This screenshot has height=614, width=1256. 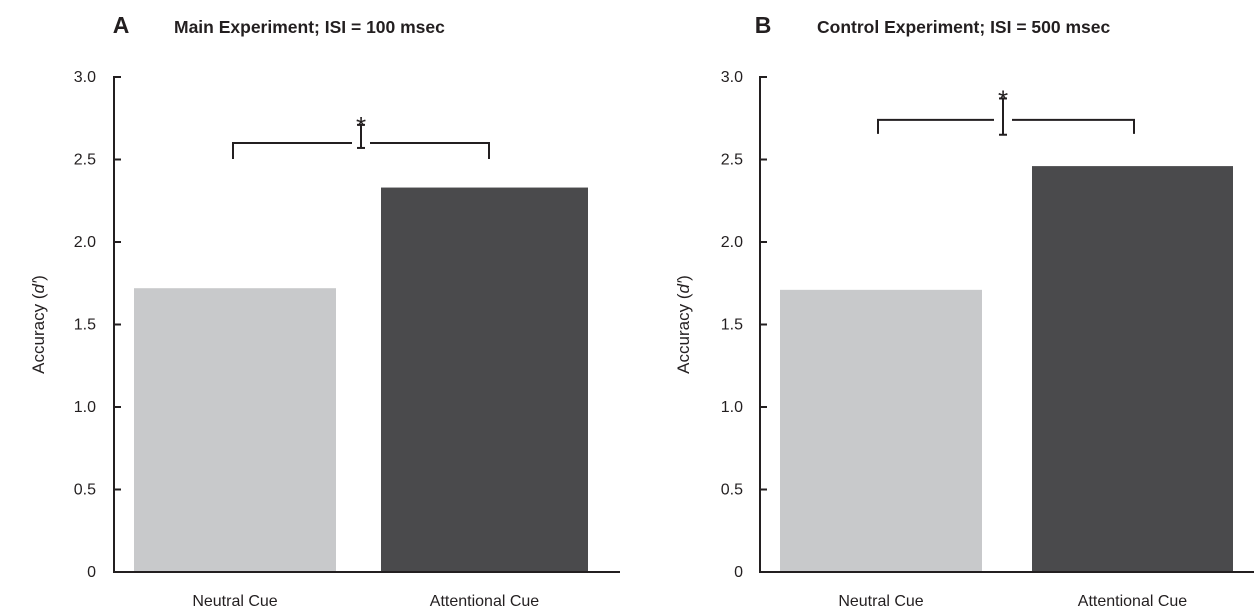 What do you see at coordinates (763, 25) in the screenshot?
I see `panel-letter: B` at bounding box center [763, 25].